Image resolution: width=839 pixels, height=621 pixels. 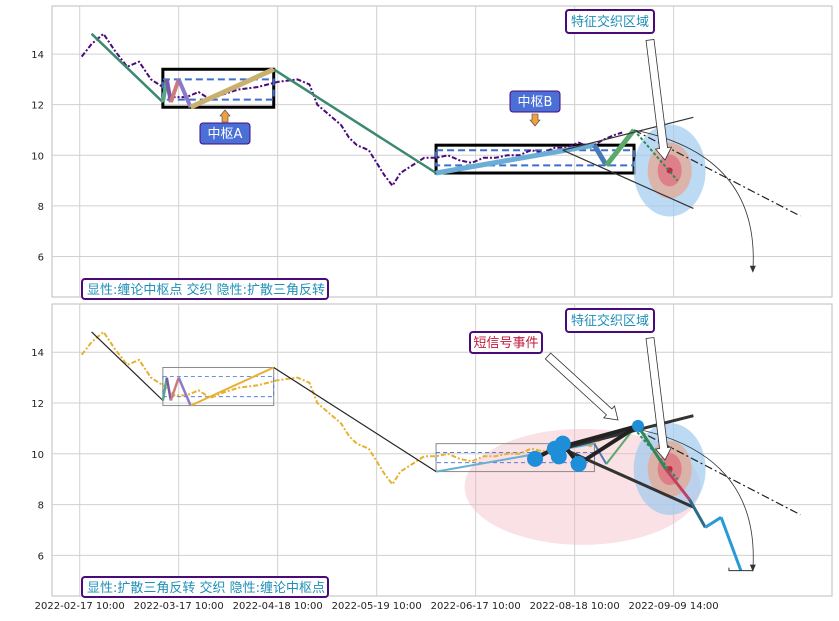 What do you see at coordinates (41, 506) in the screenshot?
I see `bottom-y-tick-label-8: 8` at bounding box center [41, 506].